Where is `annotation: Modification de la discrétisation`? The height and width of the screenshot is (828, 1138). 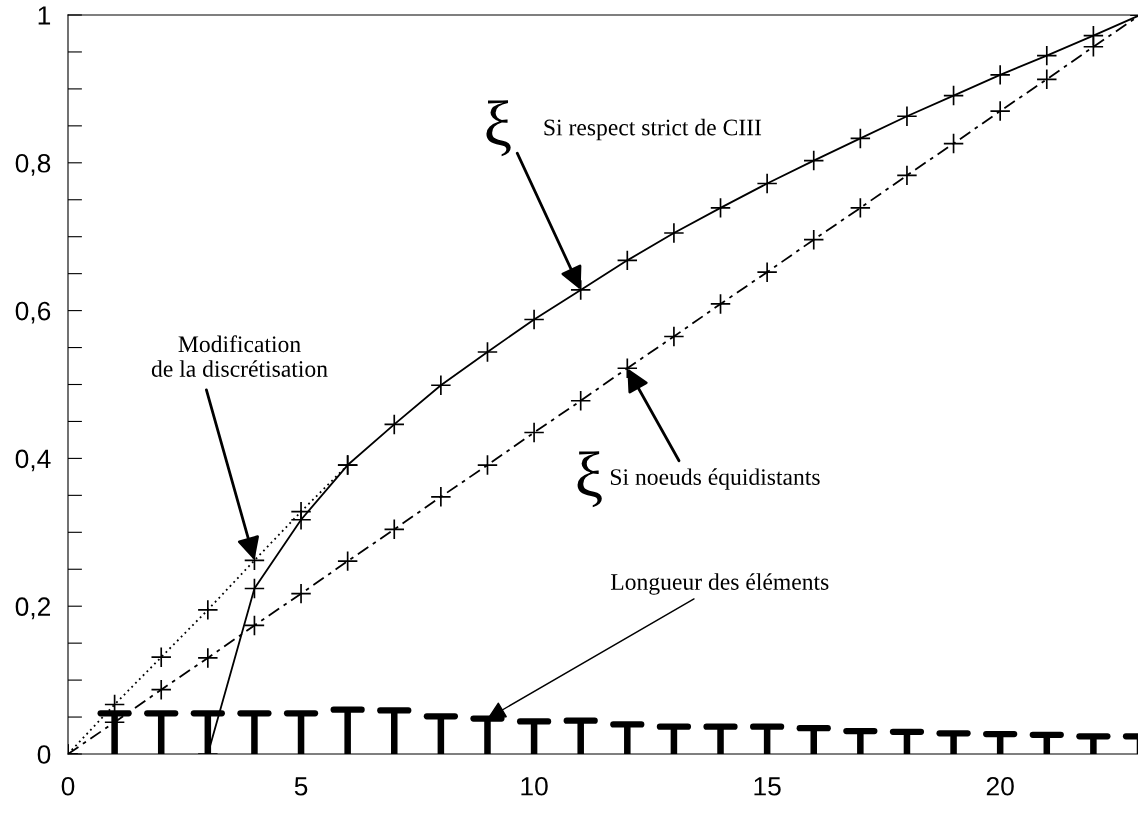
annotation: Modification de la discrétisation is located at coordinates (239, 356).